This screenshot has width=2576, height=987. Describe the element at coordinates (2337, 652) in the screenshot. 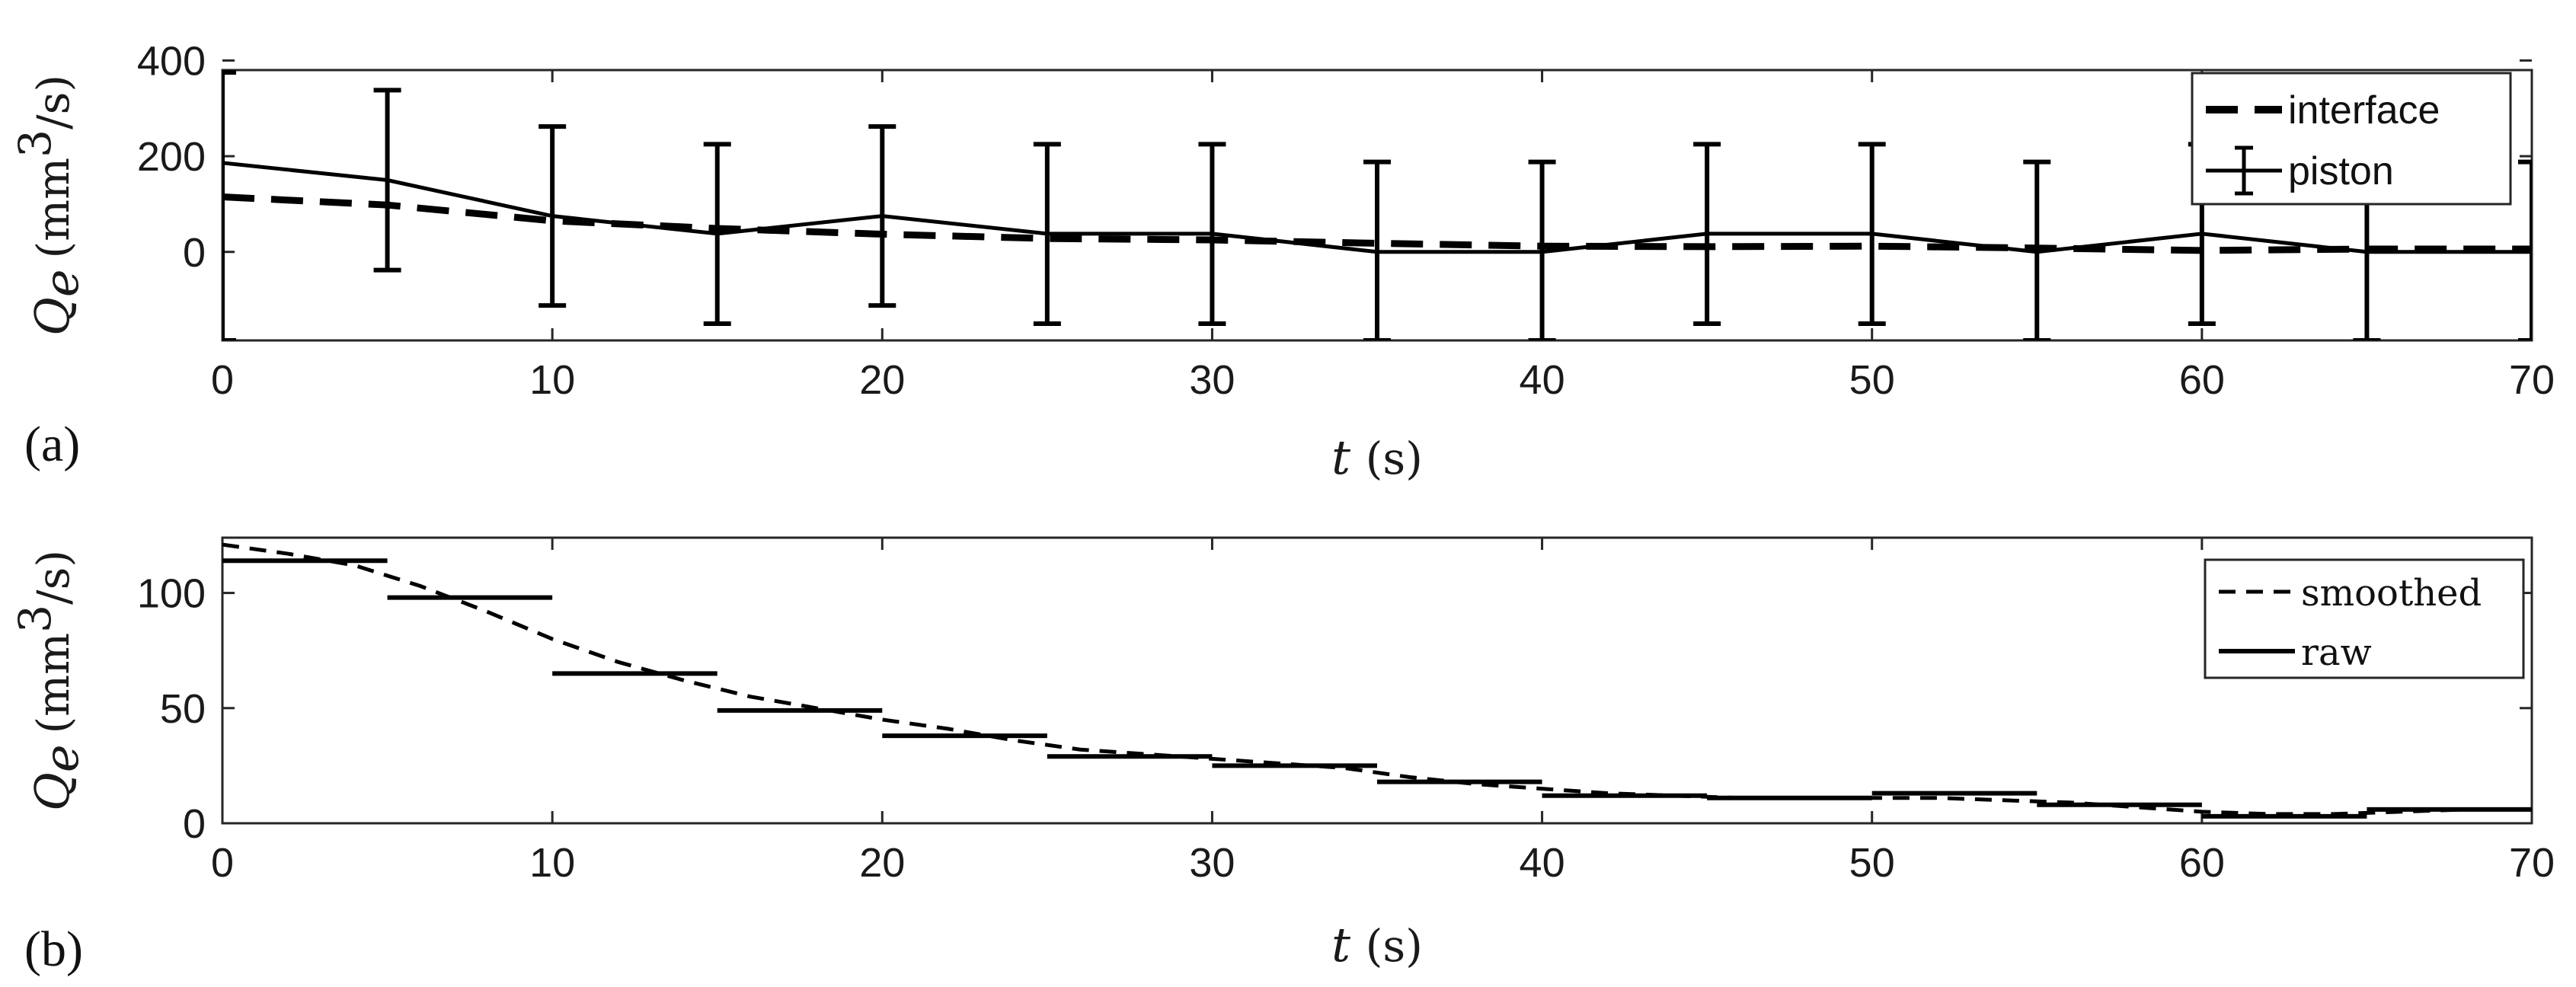

I see `legend-label-raw: raw` at that location.